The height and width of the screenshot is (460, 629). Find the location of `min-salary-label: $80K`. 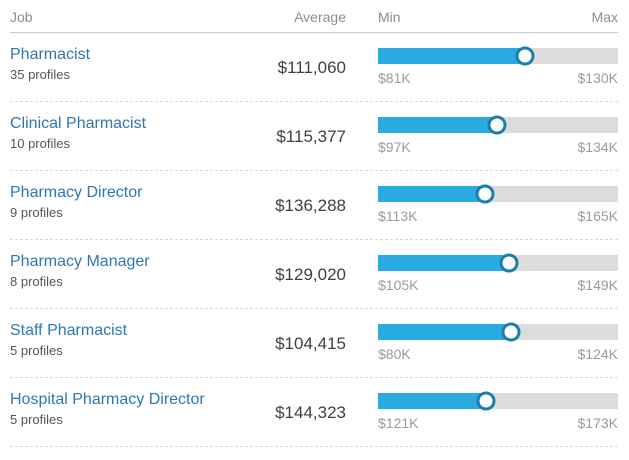

min-salary-label: $80K is located at coordinates (394, 354).